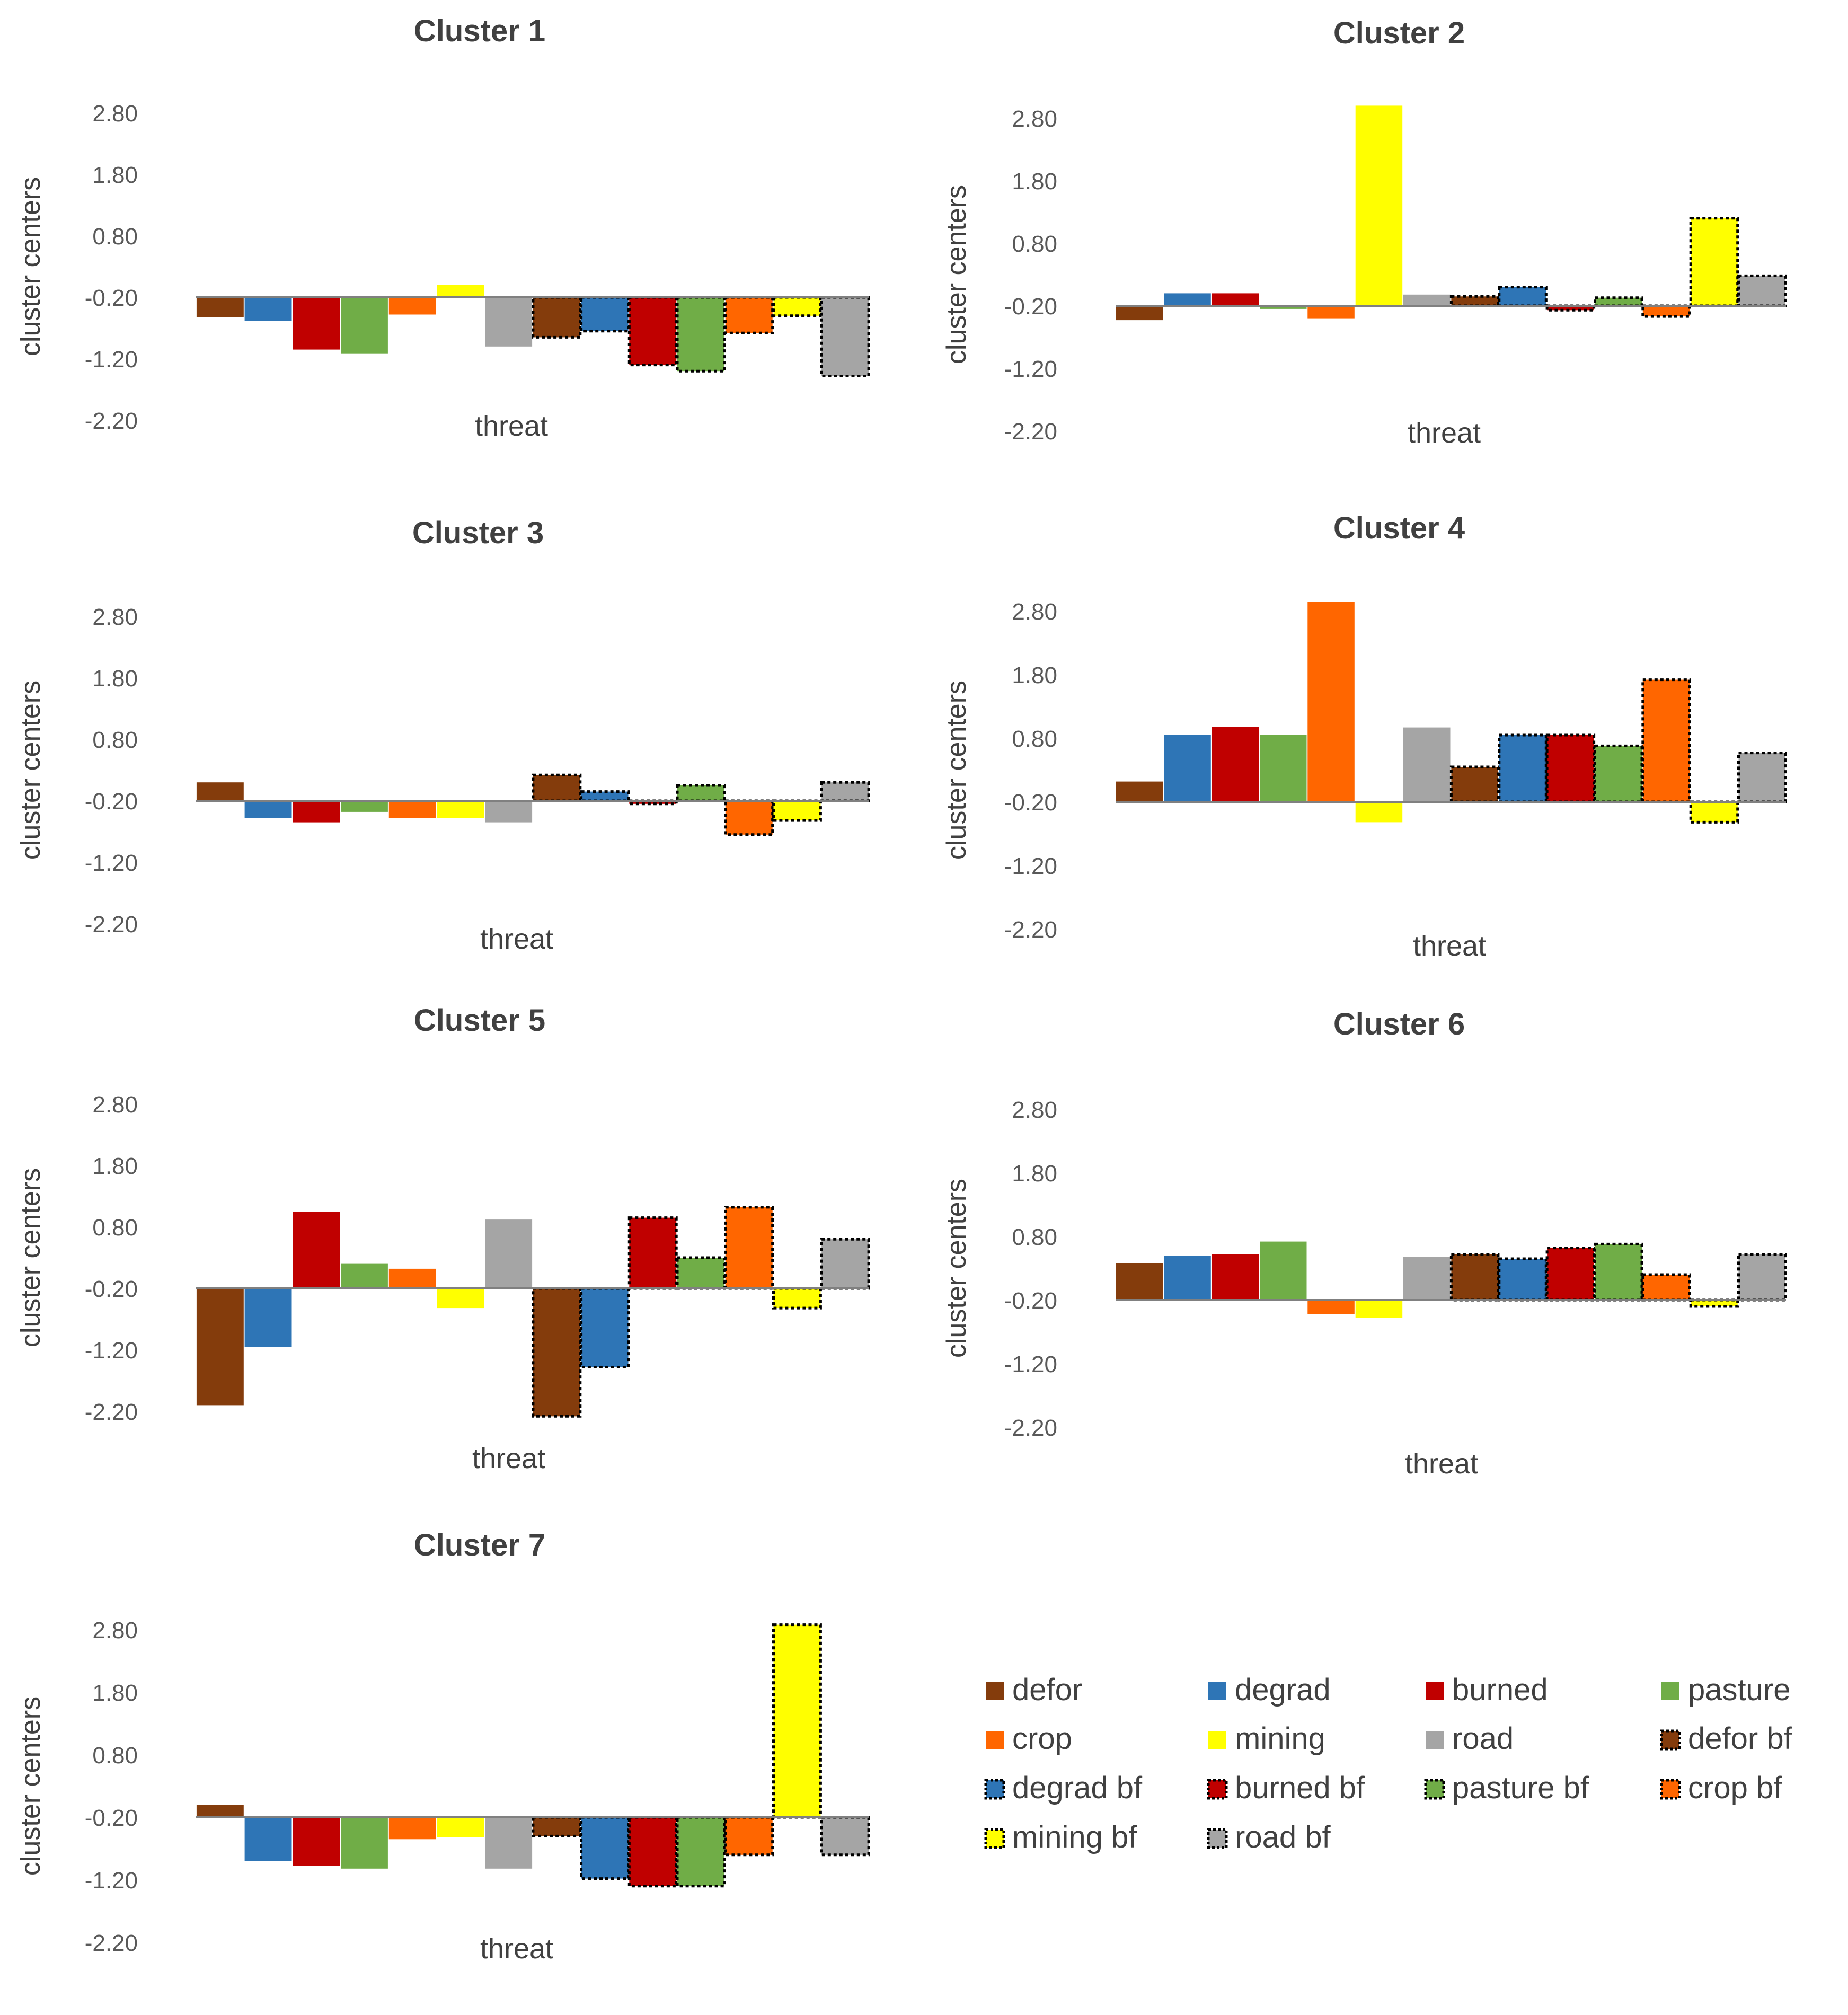 The image size is (1848, 2015). What do you see at coordinates (479, 1545) in the screenshot?
I see `chart-title: Cluster 7` at bounding box center [479, 1545].